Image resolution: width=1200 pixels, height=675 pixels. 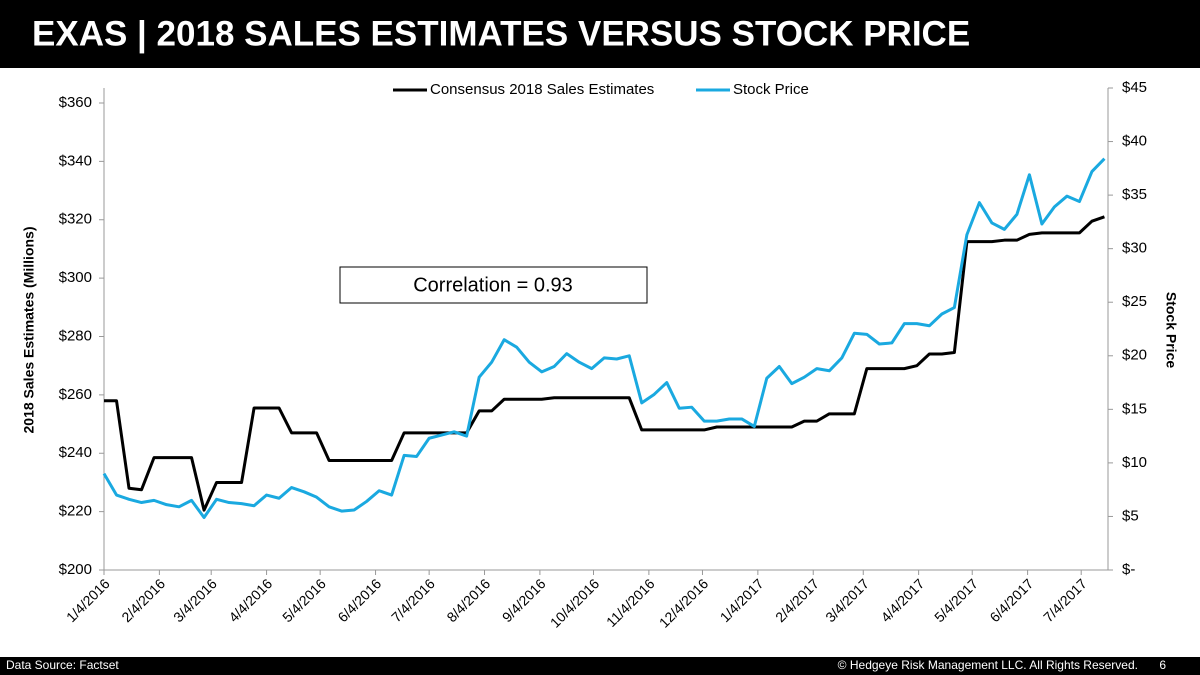 I want to click on x-tick-label: 5/4/2016, so click(x=304, y=600).